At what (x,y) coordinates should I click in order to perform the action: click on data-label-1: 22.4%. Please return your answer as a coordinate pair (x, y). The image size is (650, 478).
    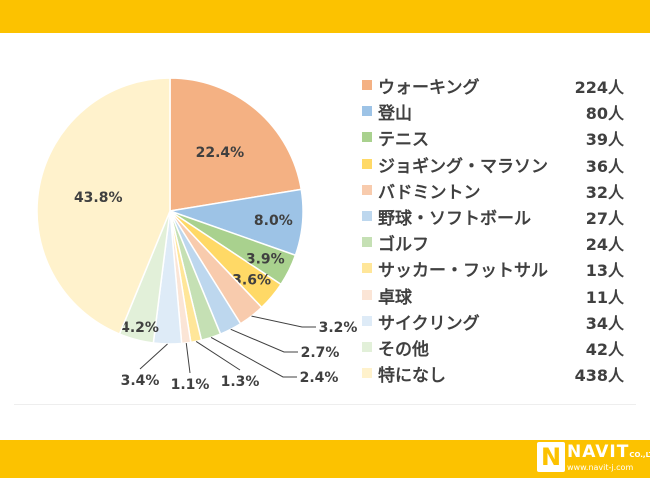
    Looking at the image, I should click on (220, 153).